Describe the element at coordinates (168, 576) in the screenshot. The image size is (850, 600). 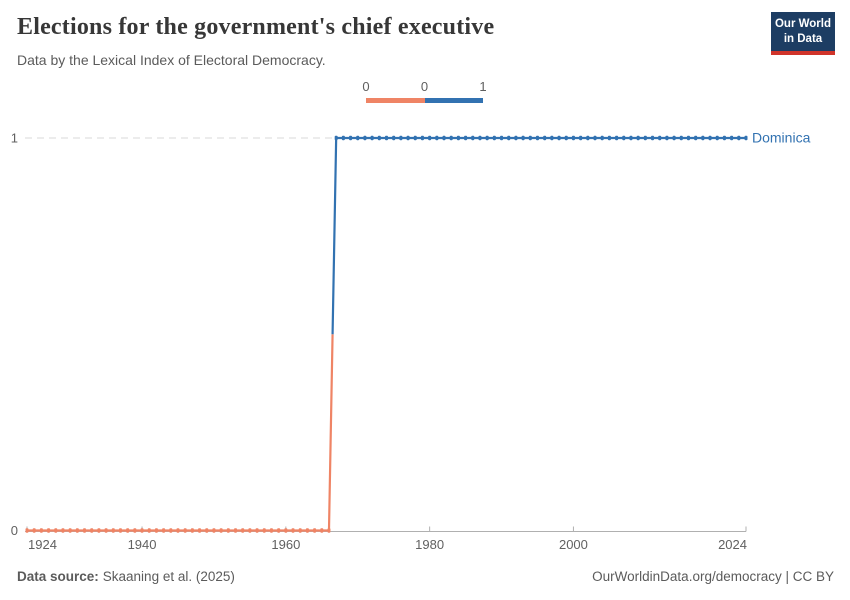
I see `footer-source-value: Skaaning et al. (2025)` at that location.